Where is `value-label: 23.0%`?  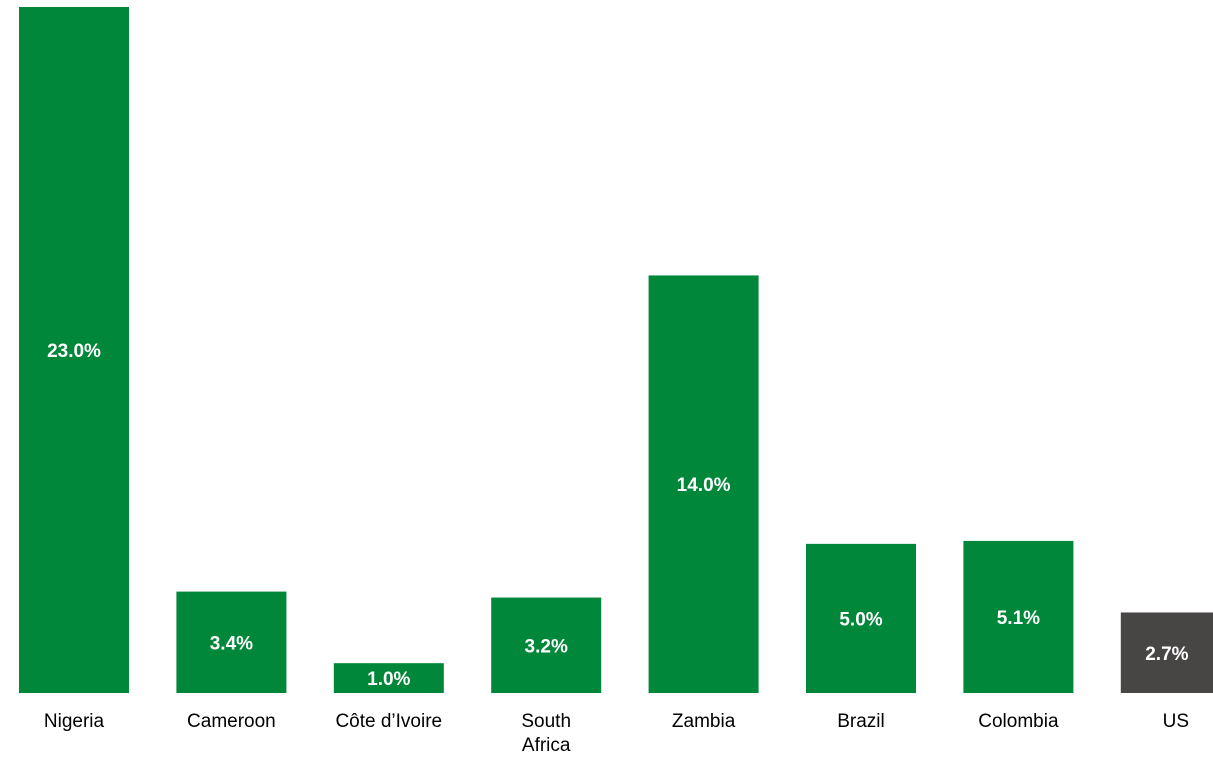 value-label: 23.0% is located at coordinates (74, 351).